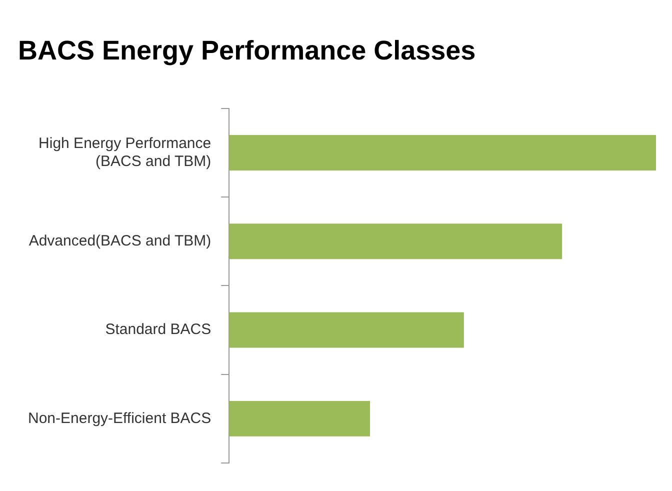  Describe the element at coordinates (120, 241) in the screenshot. I see `y-tick-label: Advanced(BACS and TBM)` at that location.